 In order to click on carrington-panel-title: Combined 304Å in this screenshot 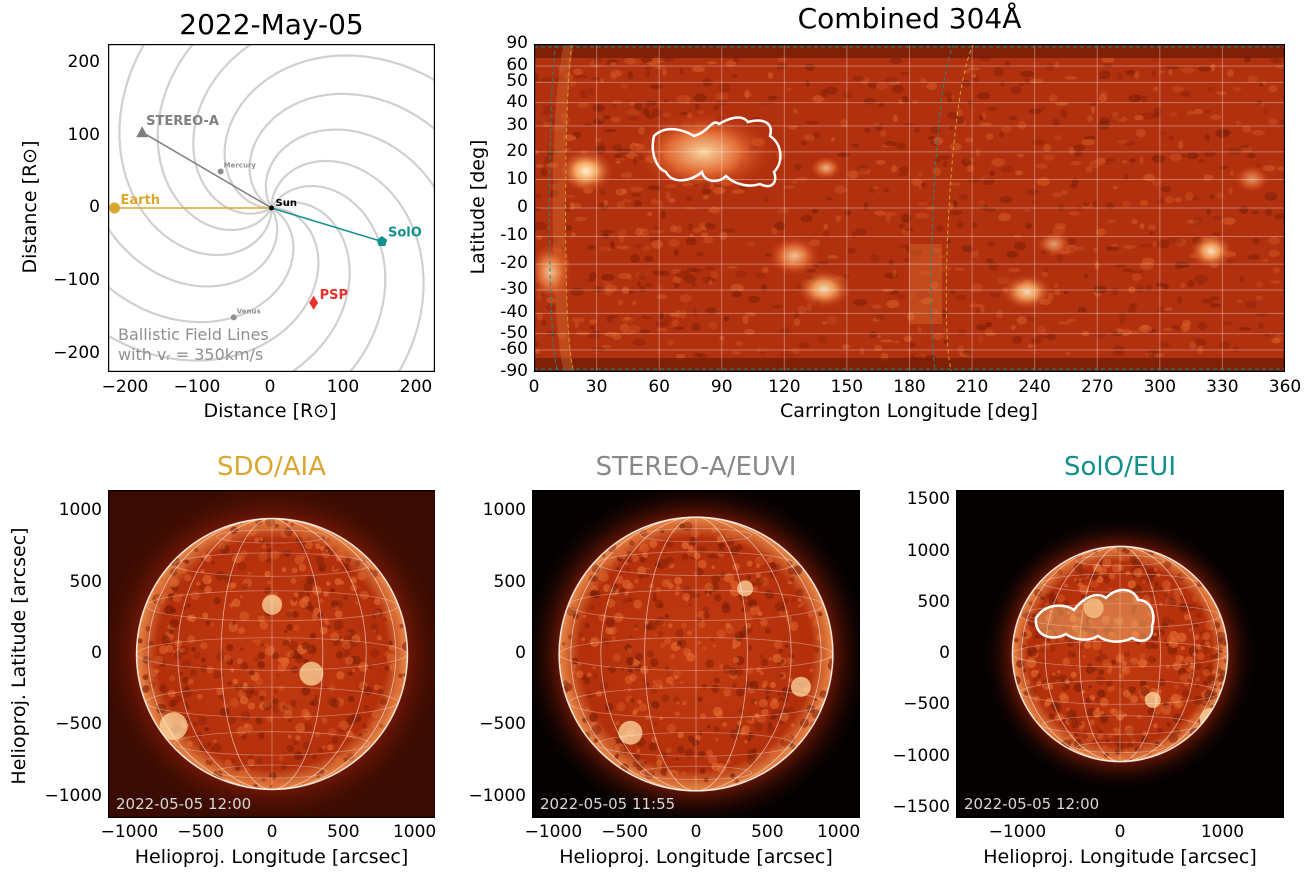, I will do `click(909, 18)`.